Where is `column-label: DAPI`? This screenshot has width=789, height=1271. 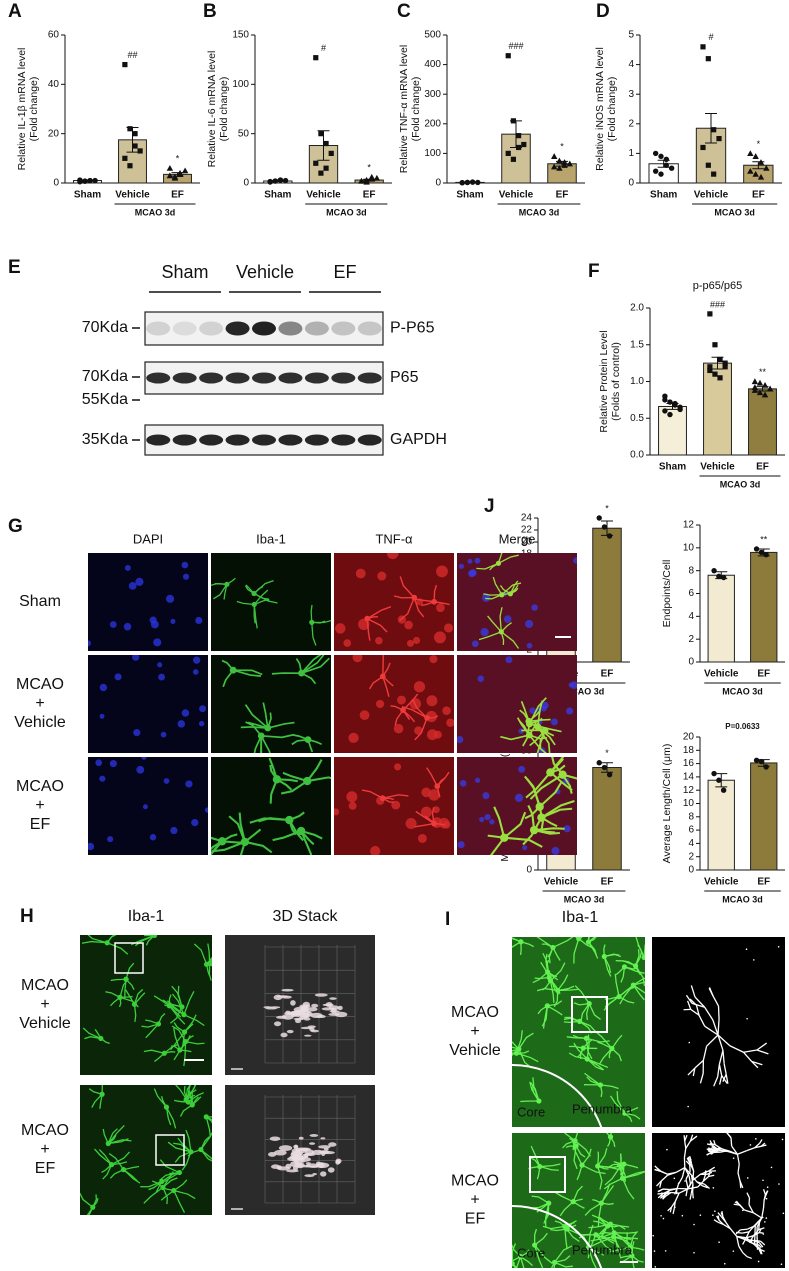 column-label: DAPI is located at coordinates (148, 538).